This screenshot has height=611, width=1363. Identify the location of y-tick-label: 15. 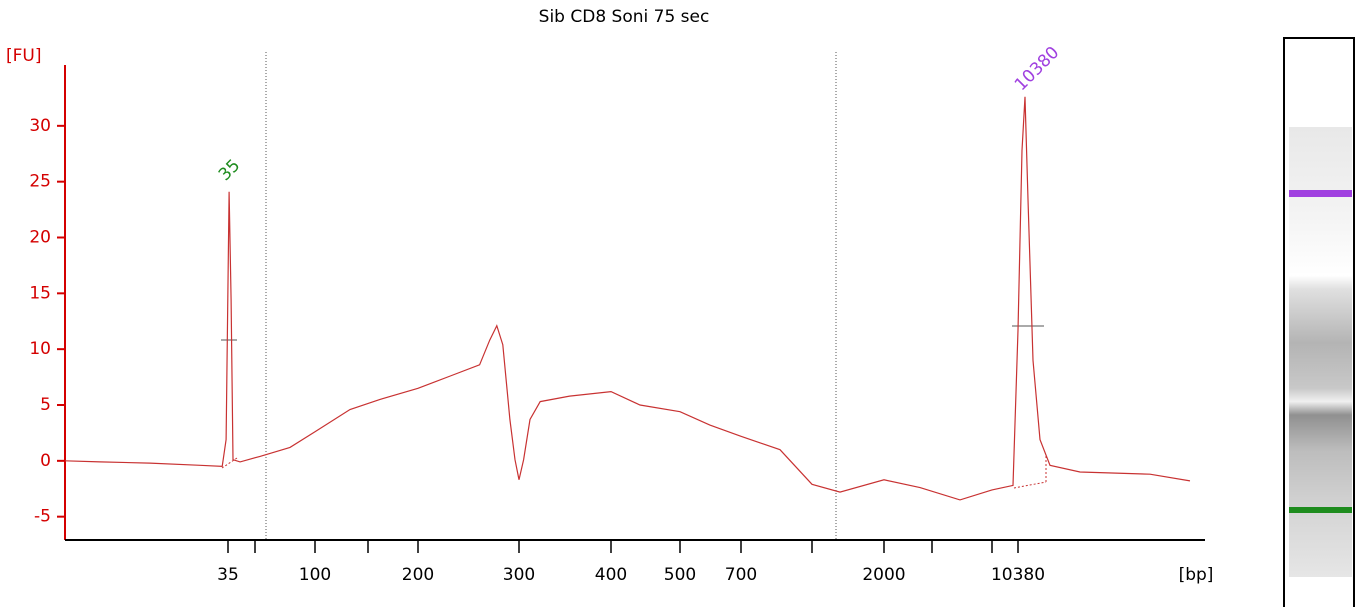
(40, 293).